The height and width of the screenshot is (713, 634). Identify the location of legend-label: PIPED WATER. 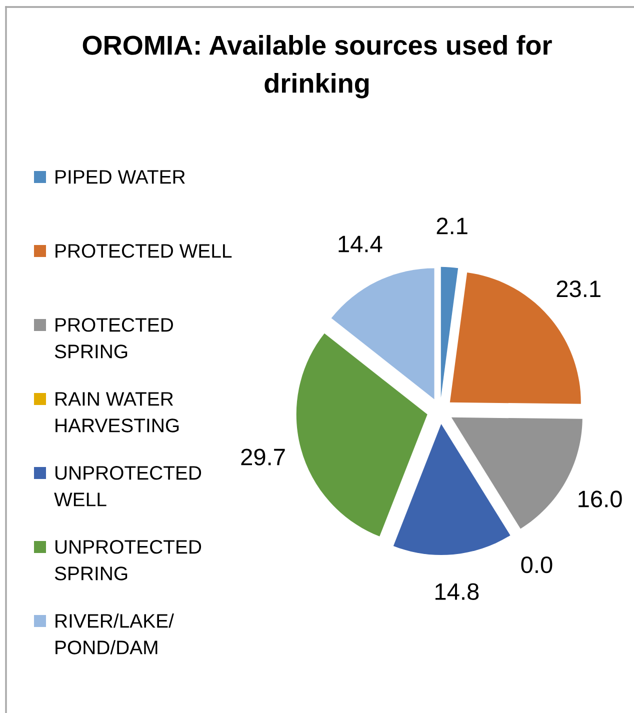
(120, 177).